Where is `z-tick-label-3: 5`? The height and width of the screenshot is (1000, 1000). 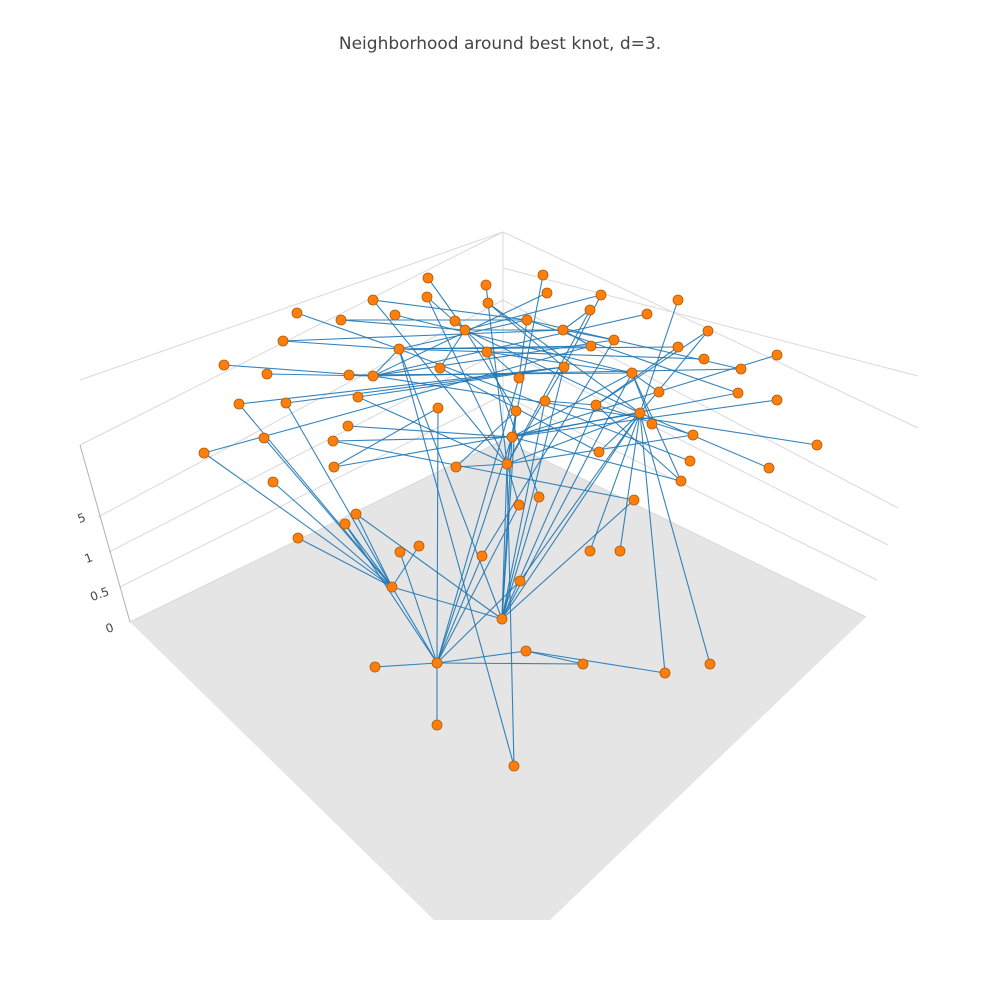 z-tick-label-3: 5 is located at coordinates (82, 518).